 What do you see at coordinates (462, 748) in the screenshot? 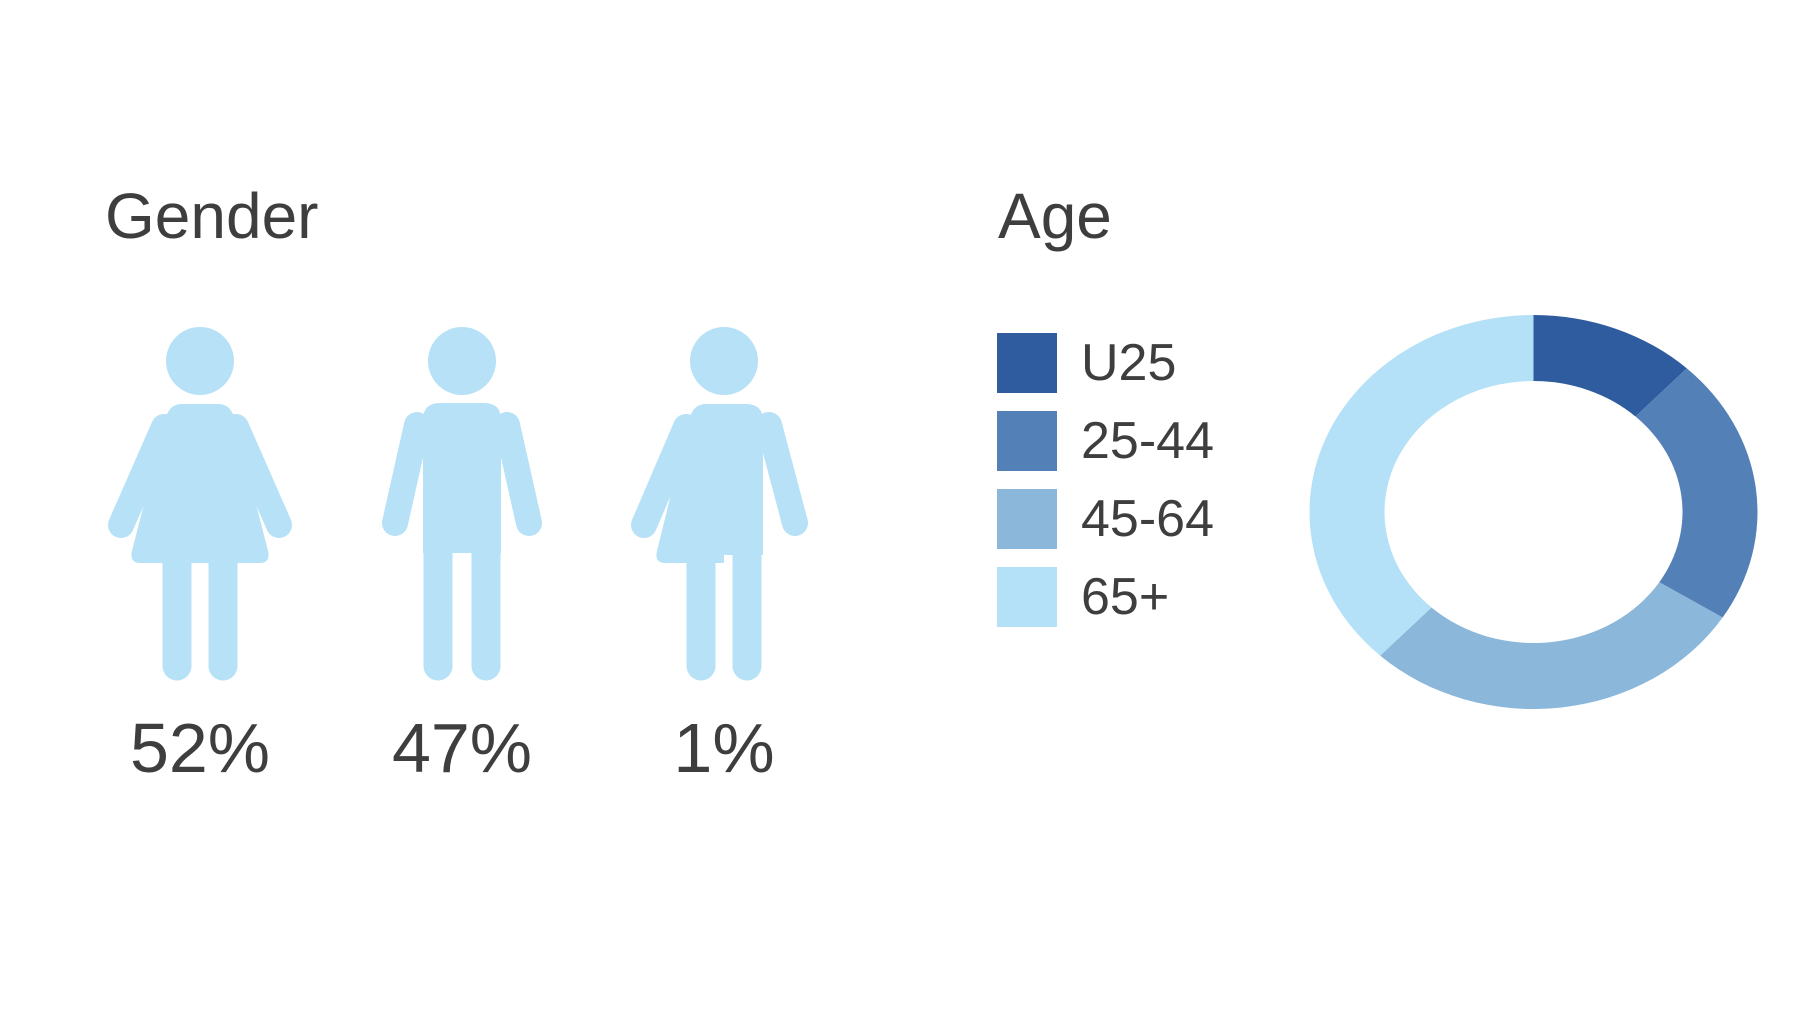
I see `gender-percent-male: 47%` at bounding box center [462, 748].